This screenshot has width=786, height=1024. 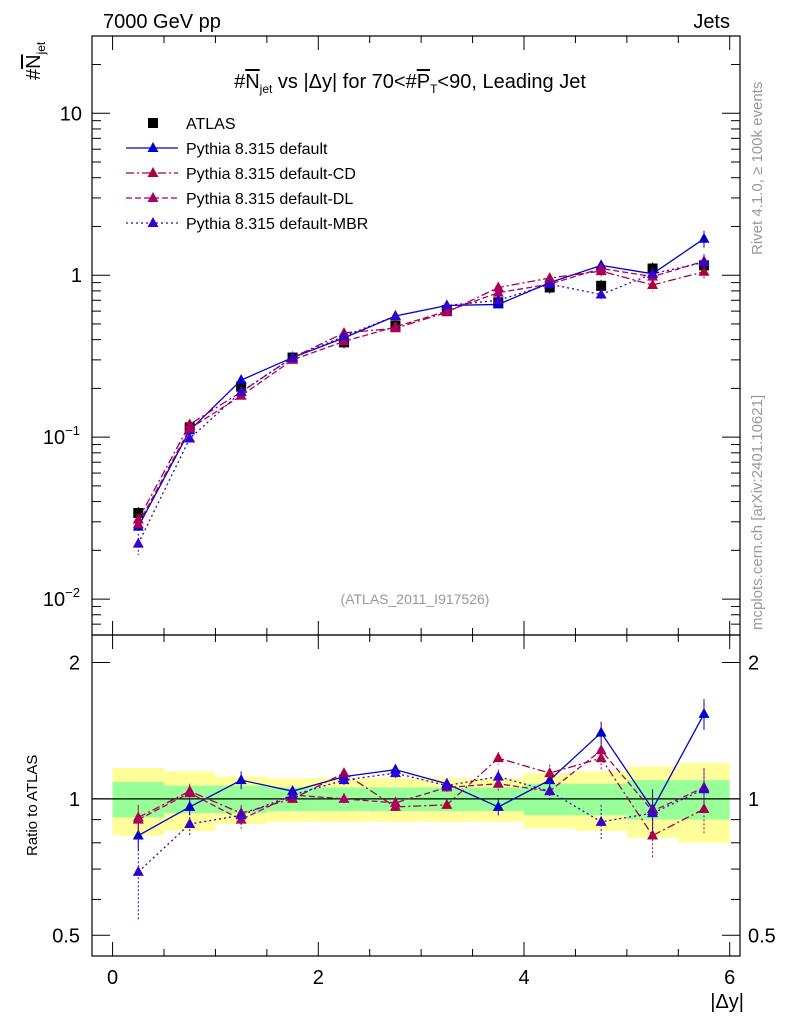 I want to click on y-axis-label-n: N, so click(x=34, y=61).